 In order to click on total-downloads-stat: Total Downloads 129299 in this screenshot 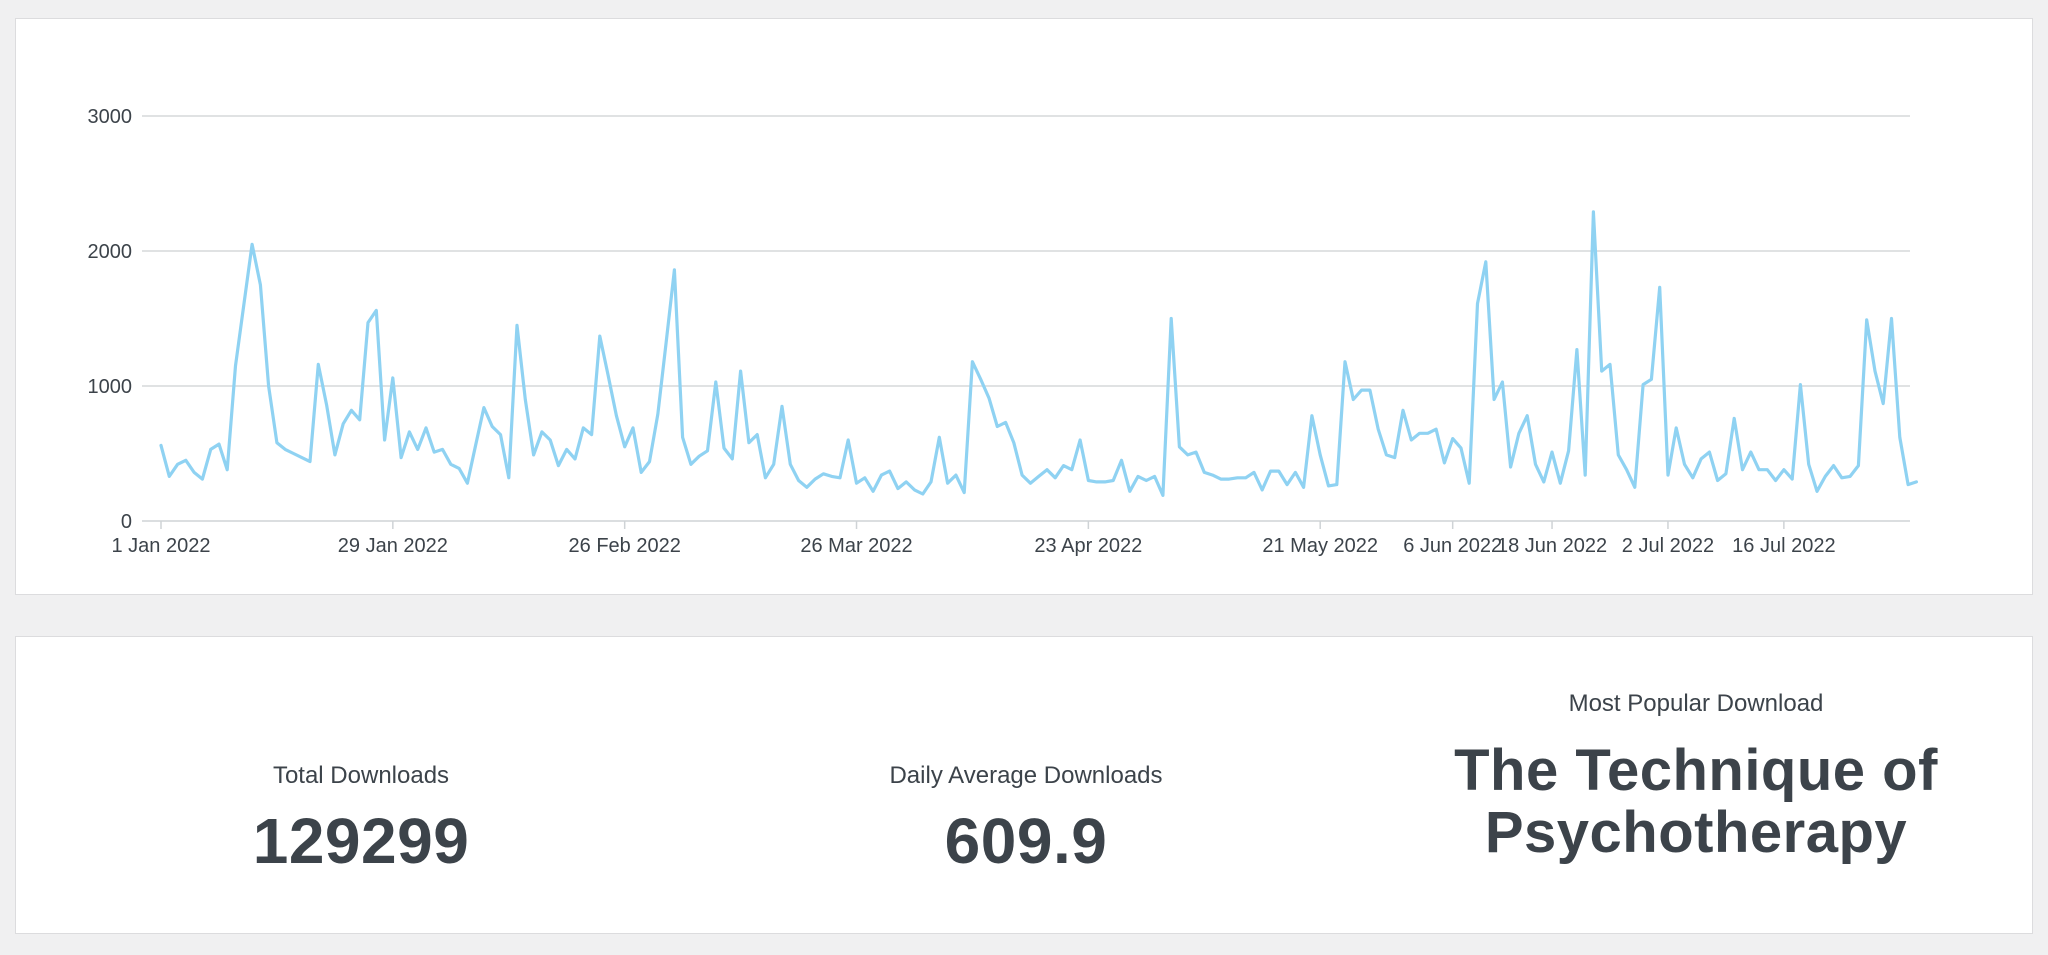, I will do `click(361, 820)`.